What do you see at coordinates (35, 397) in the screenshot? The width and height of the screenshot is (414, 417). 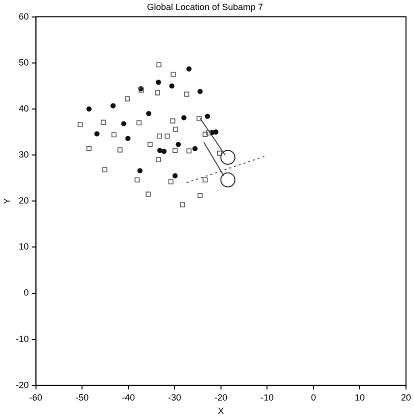 I see `x-tick-label: -60` at bounding box center [35, 397].